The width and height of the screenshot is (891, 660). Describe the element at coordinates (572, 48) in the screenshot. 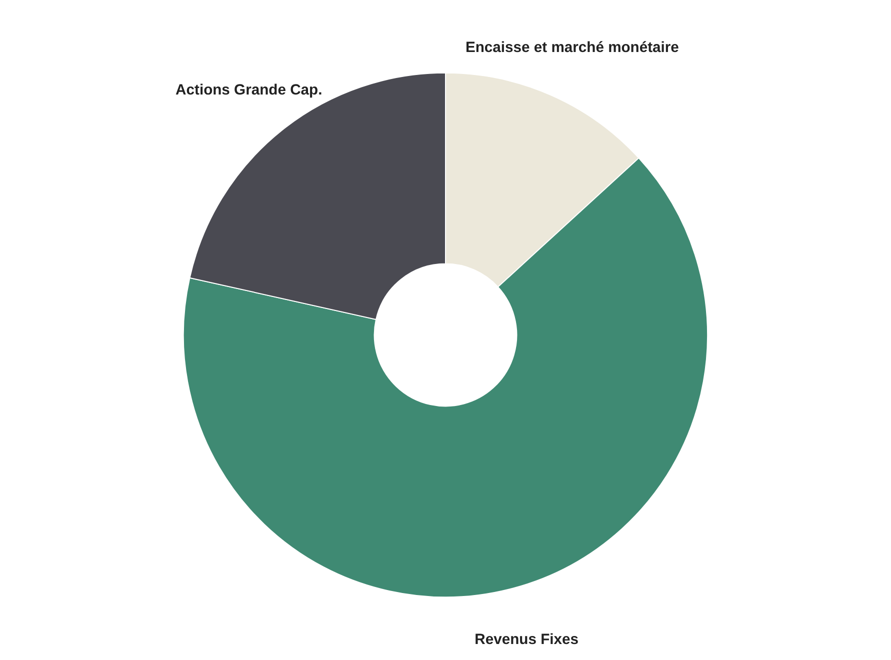

I see `slice-label: Encaisse et marché monétaire` at that location.